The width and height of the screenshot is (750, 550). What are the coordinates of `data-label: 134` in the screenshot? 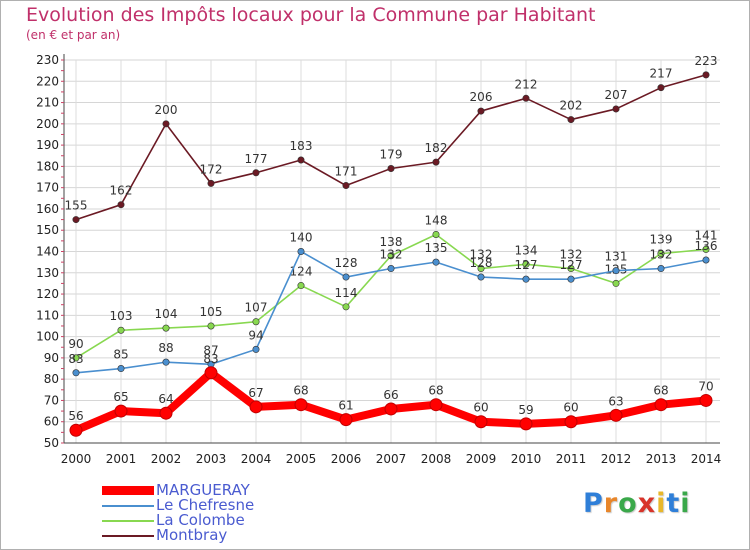 It's located at (526, 250).